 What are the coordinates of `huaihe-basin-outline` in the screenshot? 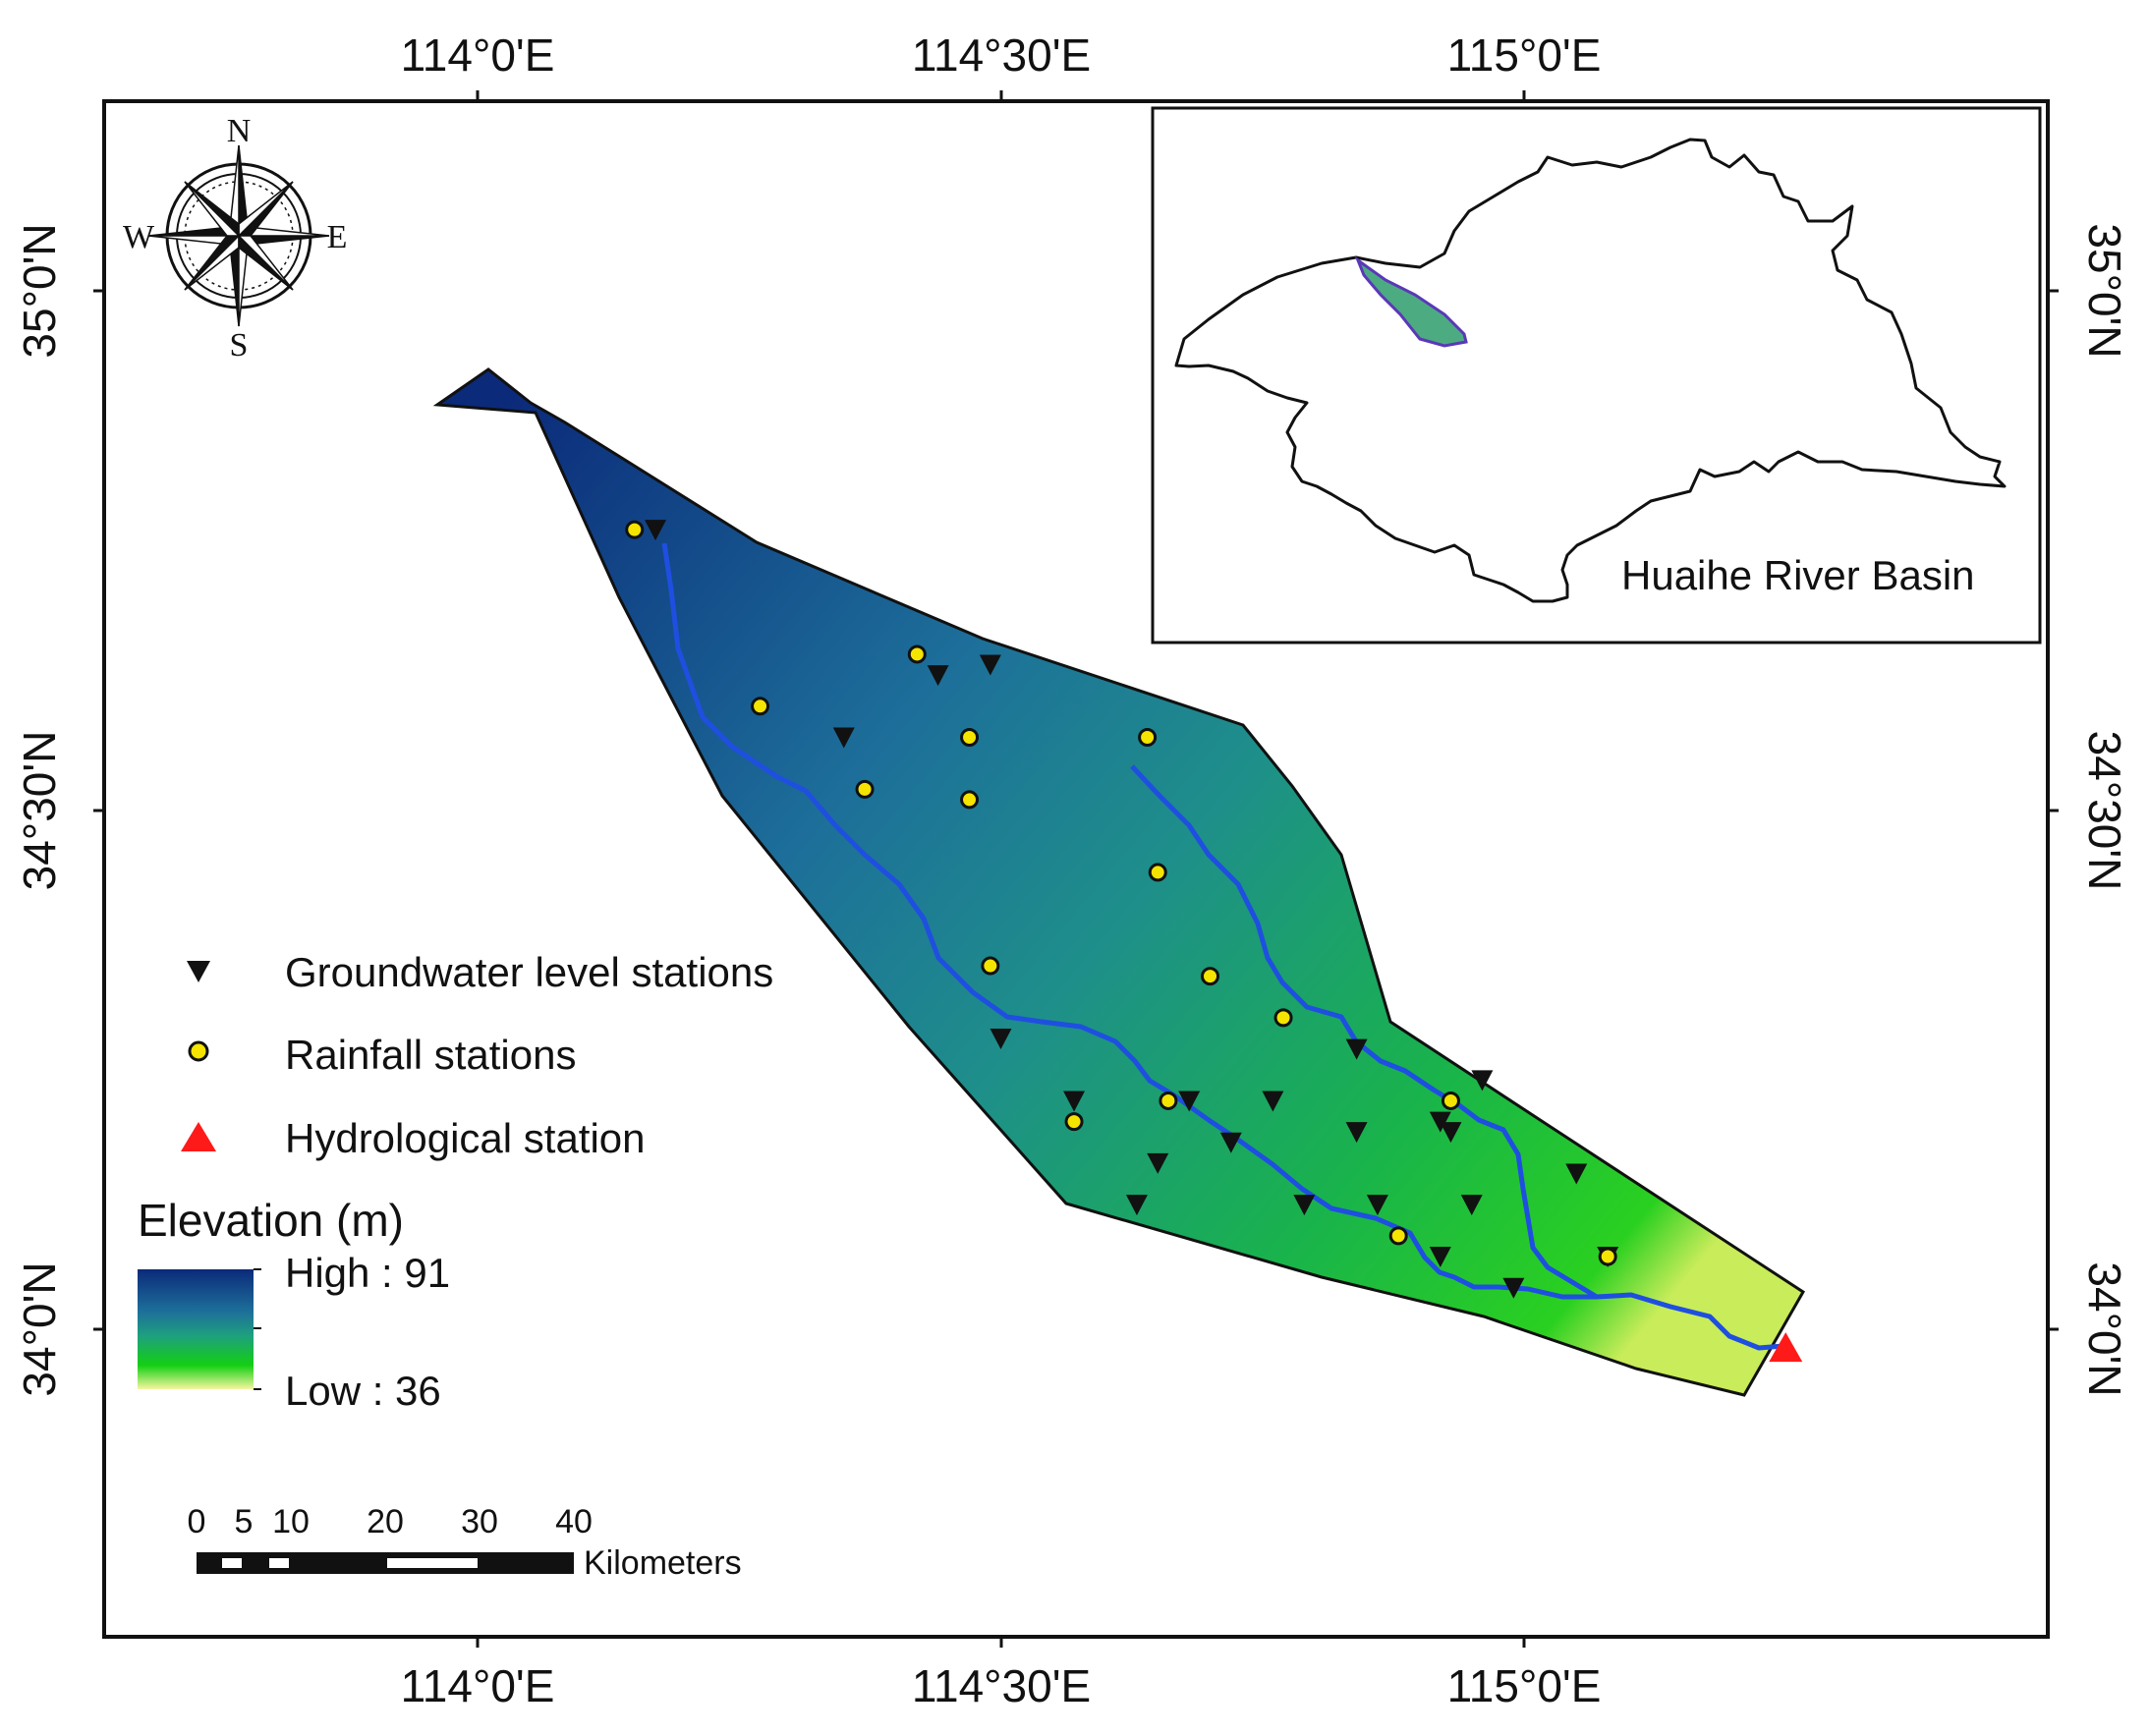 It's located at (1590, 370).